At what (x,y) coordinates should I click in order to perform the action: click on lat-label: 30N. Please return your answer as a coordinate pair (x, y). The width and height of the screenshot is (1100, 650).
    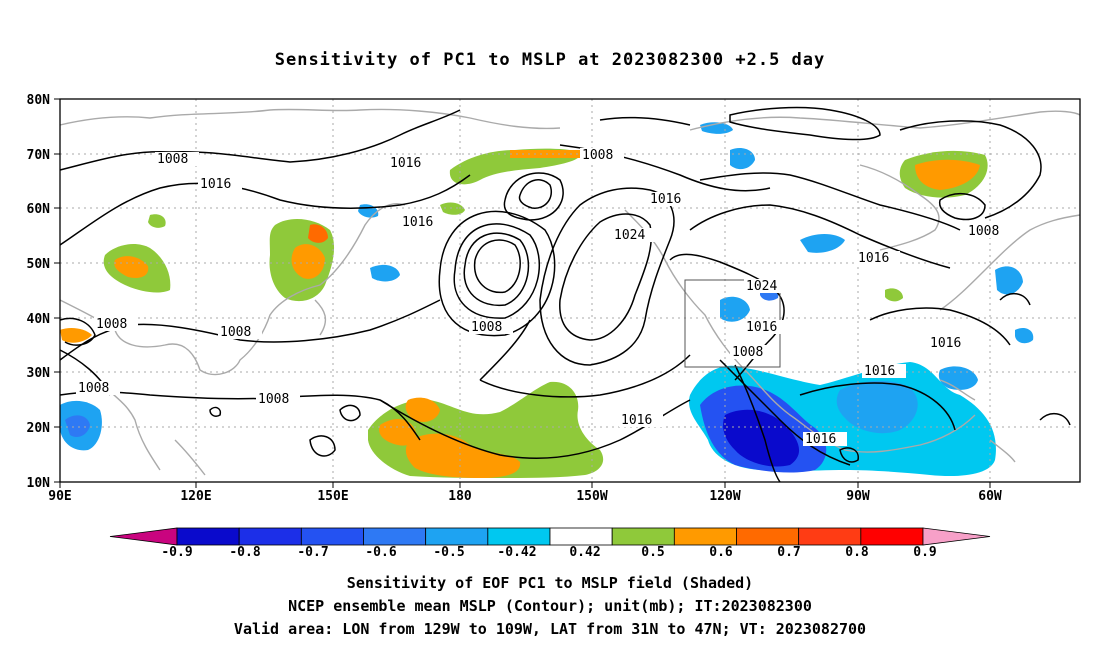
    Looking at the image, I should click on (39, 373).